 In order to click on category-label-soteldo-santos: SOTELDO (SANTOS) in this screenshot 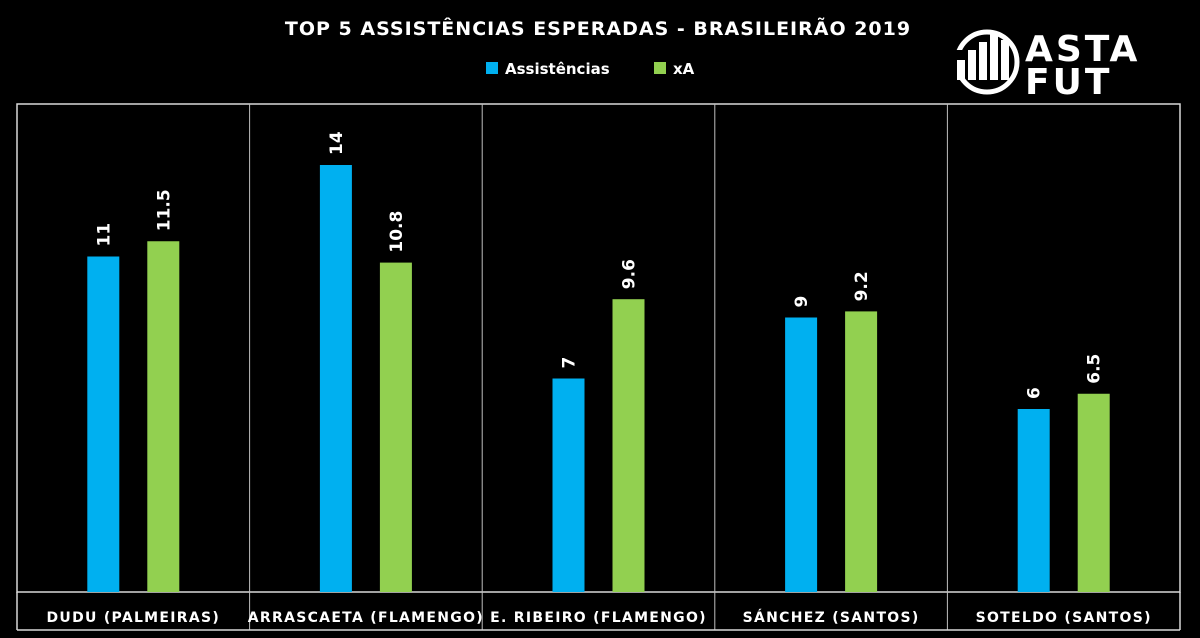, I will do `click(1064, 618)`.